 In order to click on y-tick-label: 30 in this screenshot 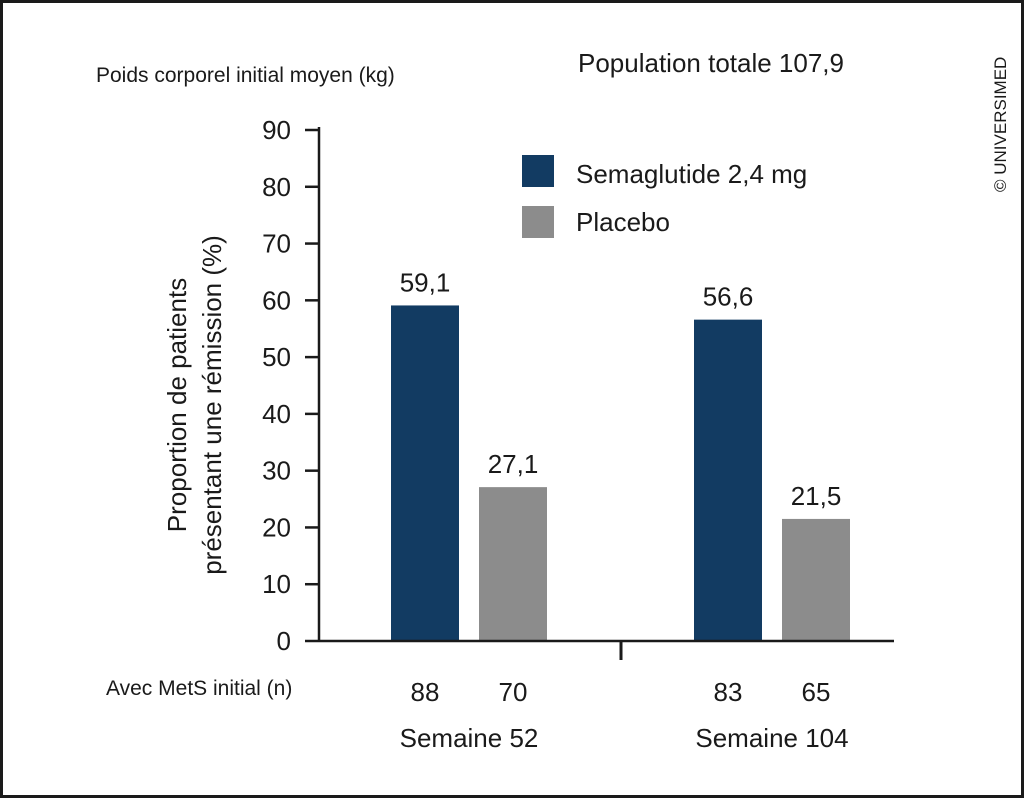, I will do `click(276, 471)`.